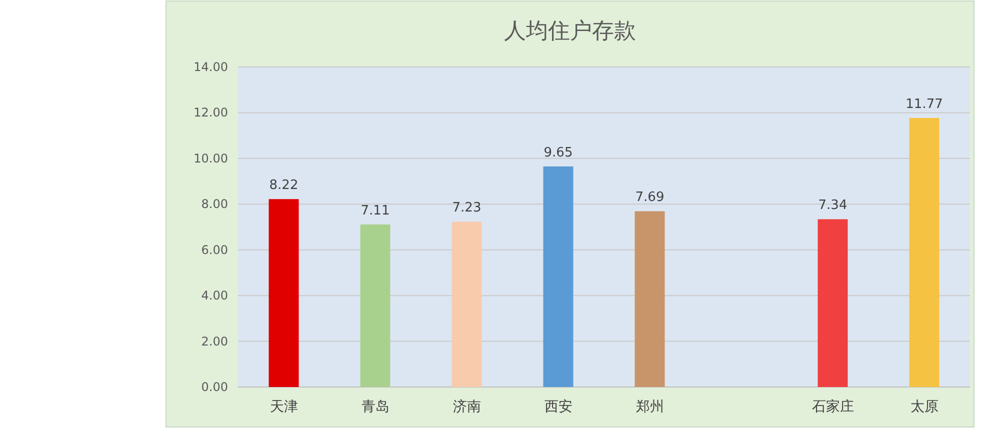  I want to click on y-tick-label: 4.00, so click(214, 295).